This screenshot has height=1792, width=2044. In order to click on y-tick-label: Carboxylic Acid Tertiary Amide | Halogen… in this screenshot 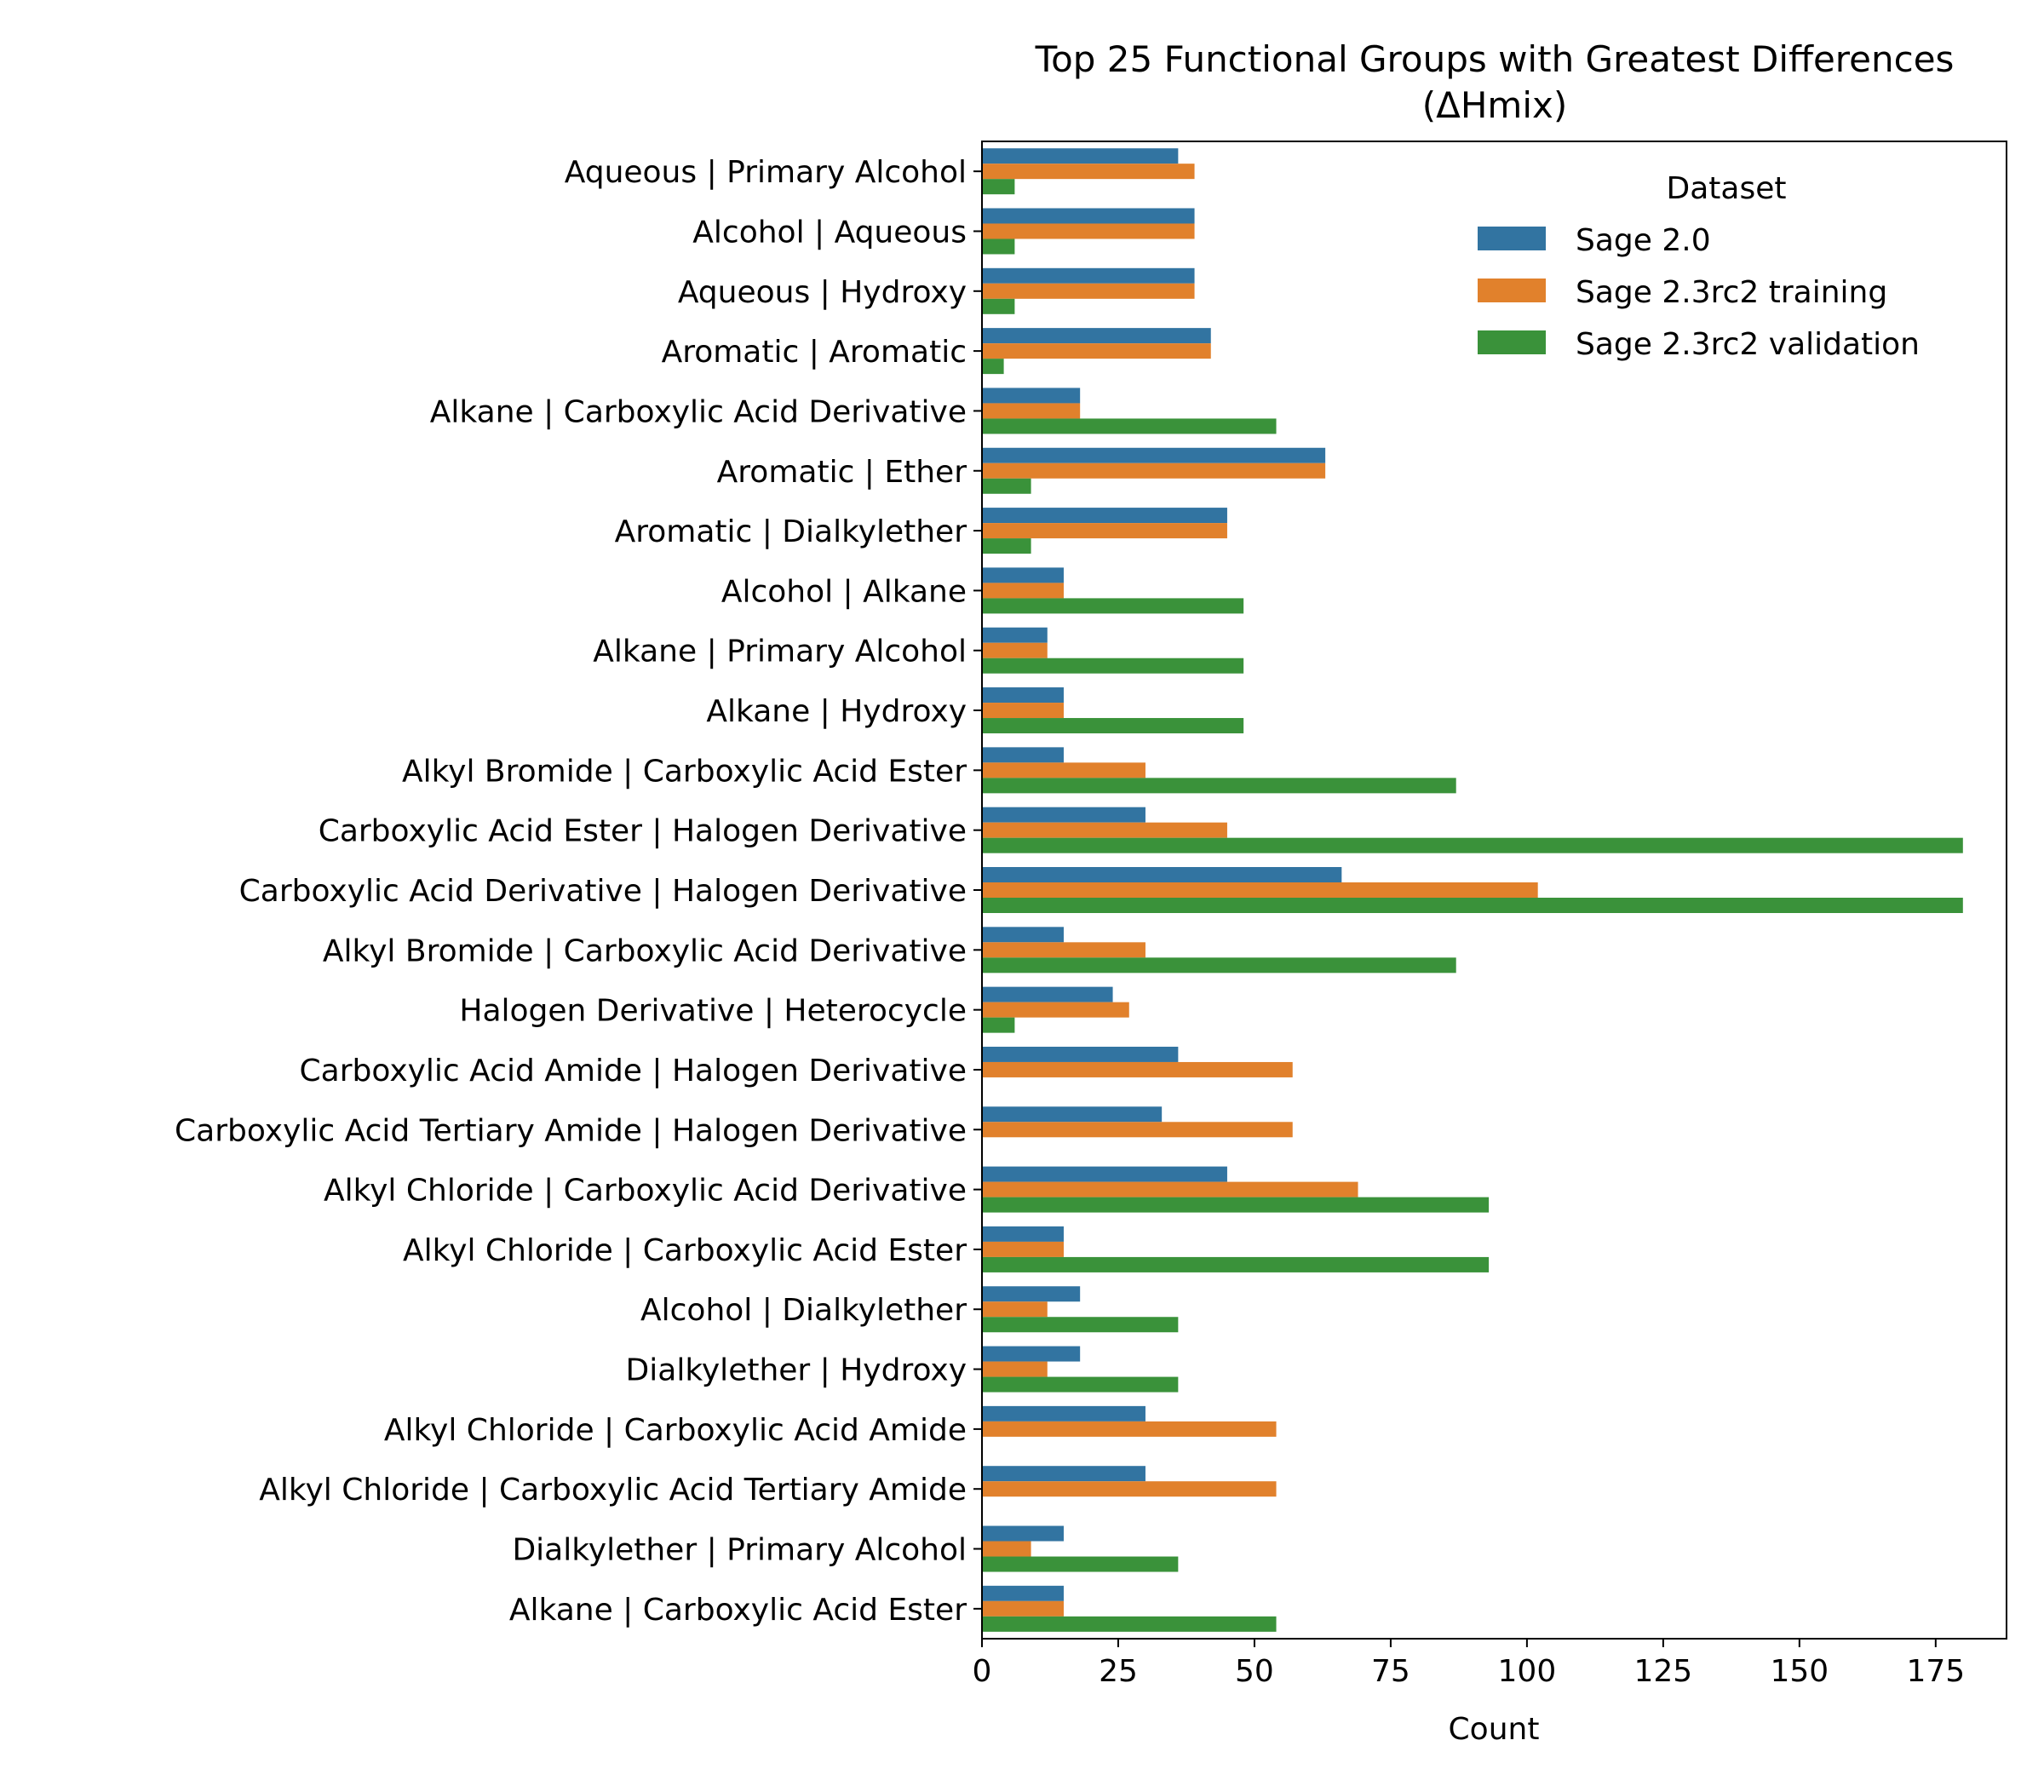, I will do `click(571, 1130)`.